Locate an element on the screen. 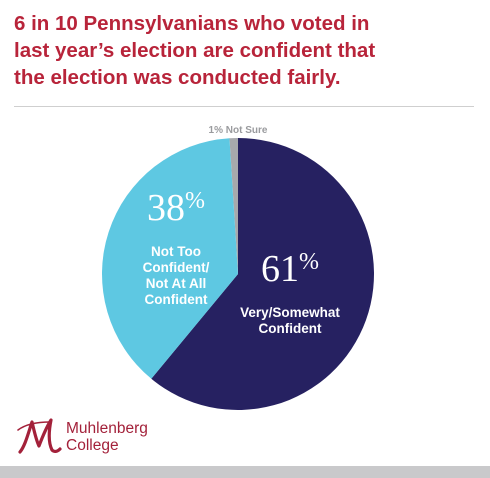 The image size is (490, 478). logo-line-2: College is located at coordinates (92, 445).